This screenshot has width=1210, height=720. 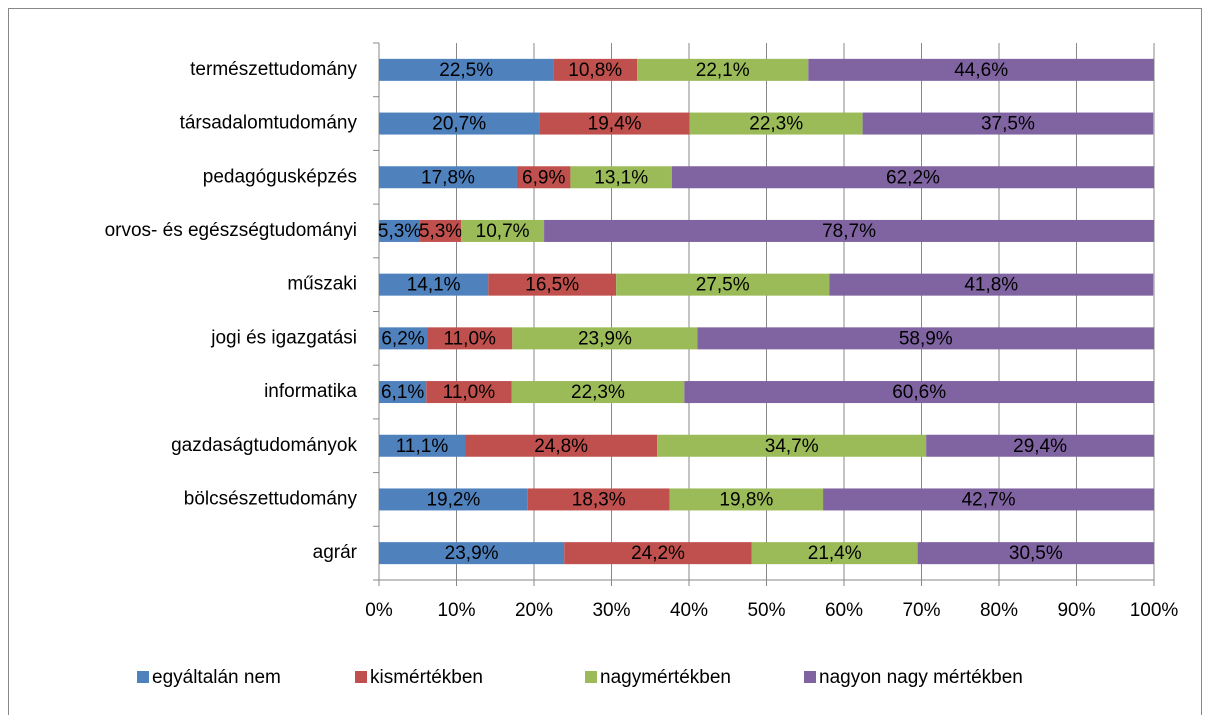 I want to click on data-label: 24,2%, so click(x=658, y=553).